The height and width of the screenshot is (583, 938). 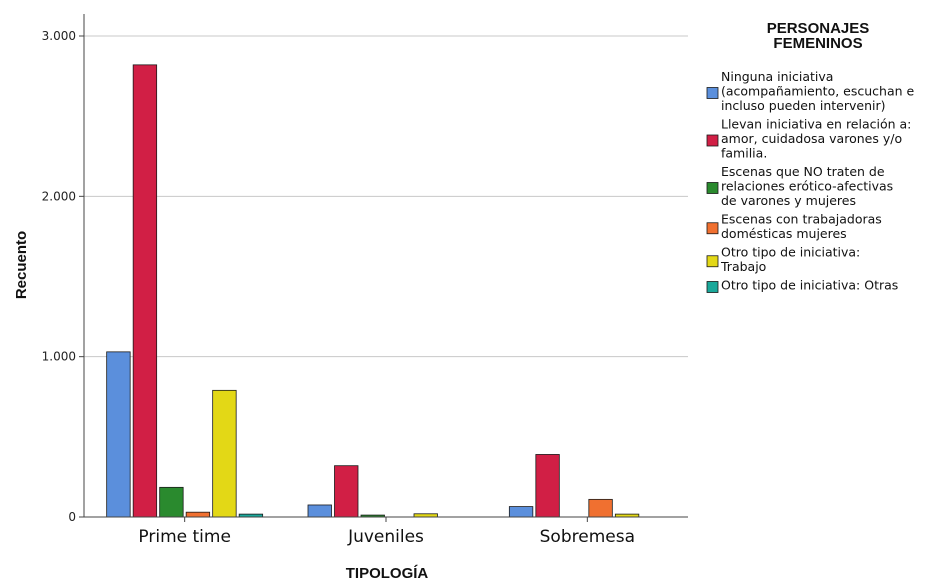 What do you see at coordinates (387, 573) in the screenshot?
I see `x-axis-title: TIPOLOGÍA` at bounding box center [387, 573].